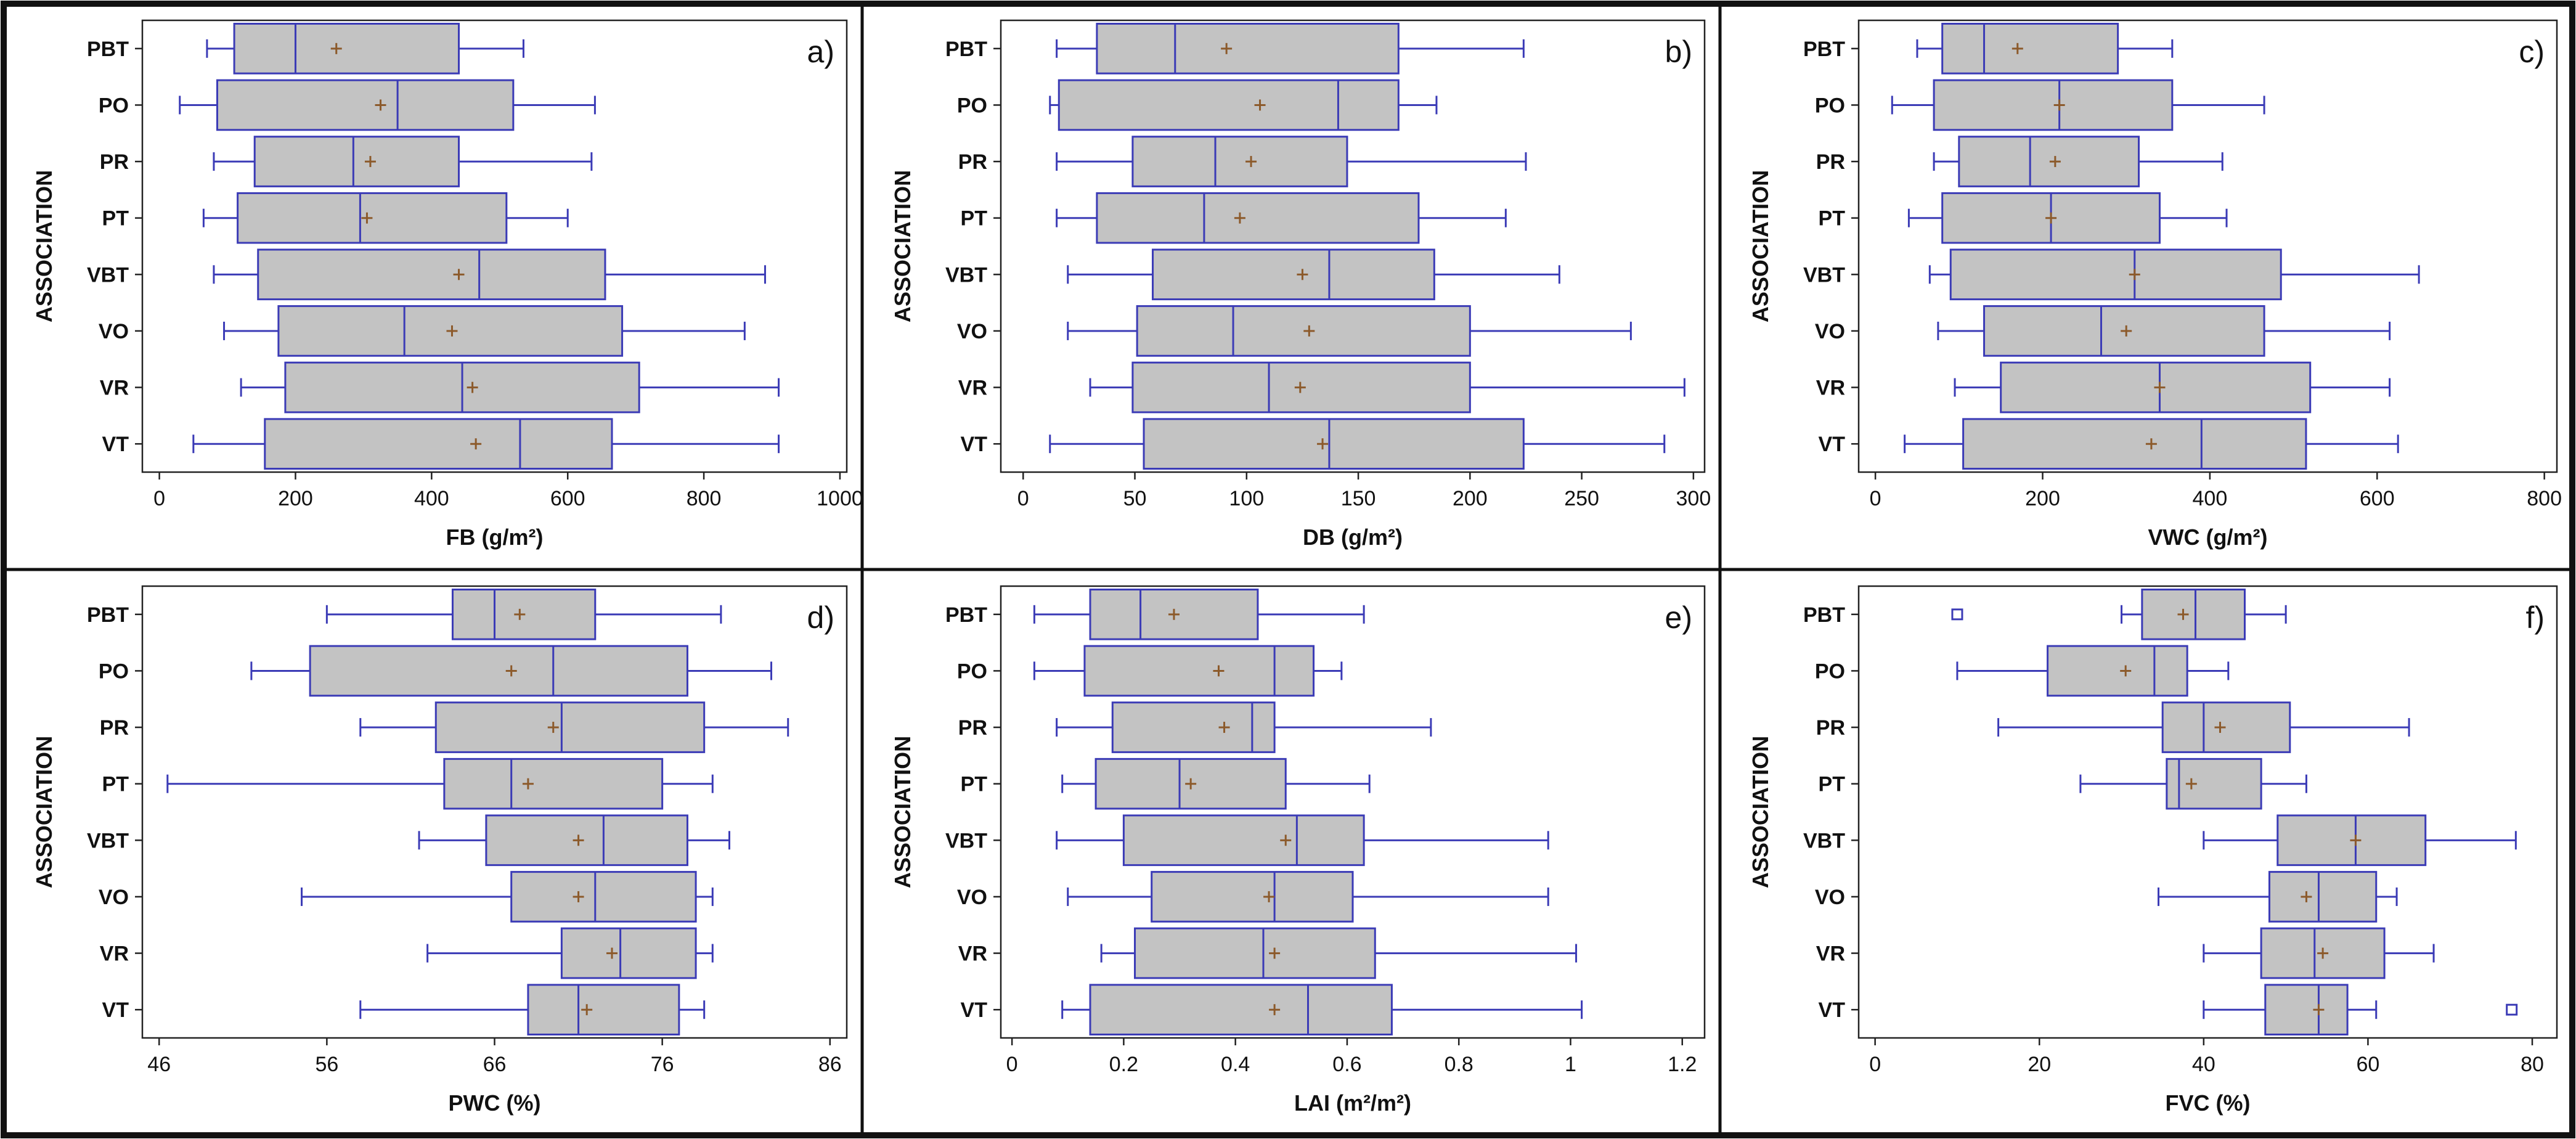  I want to click on x-tick-label: 300, so click(1693, 498).